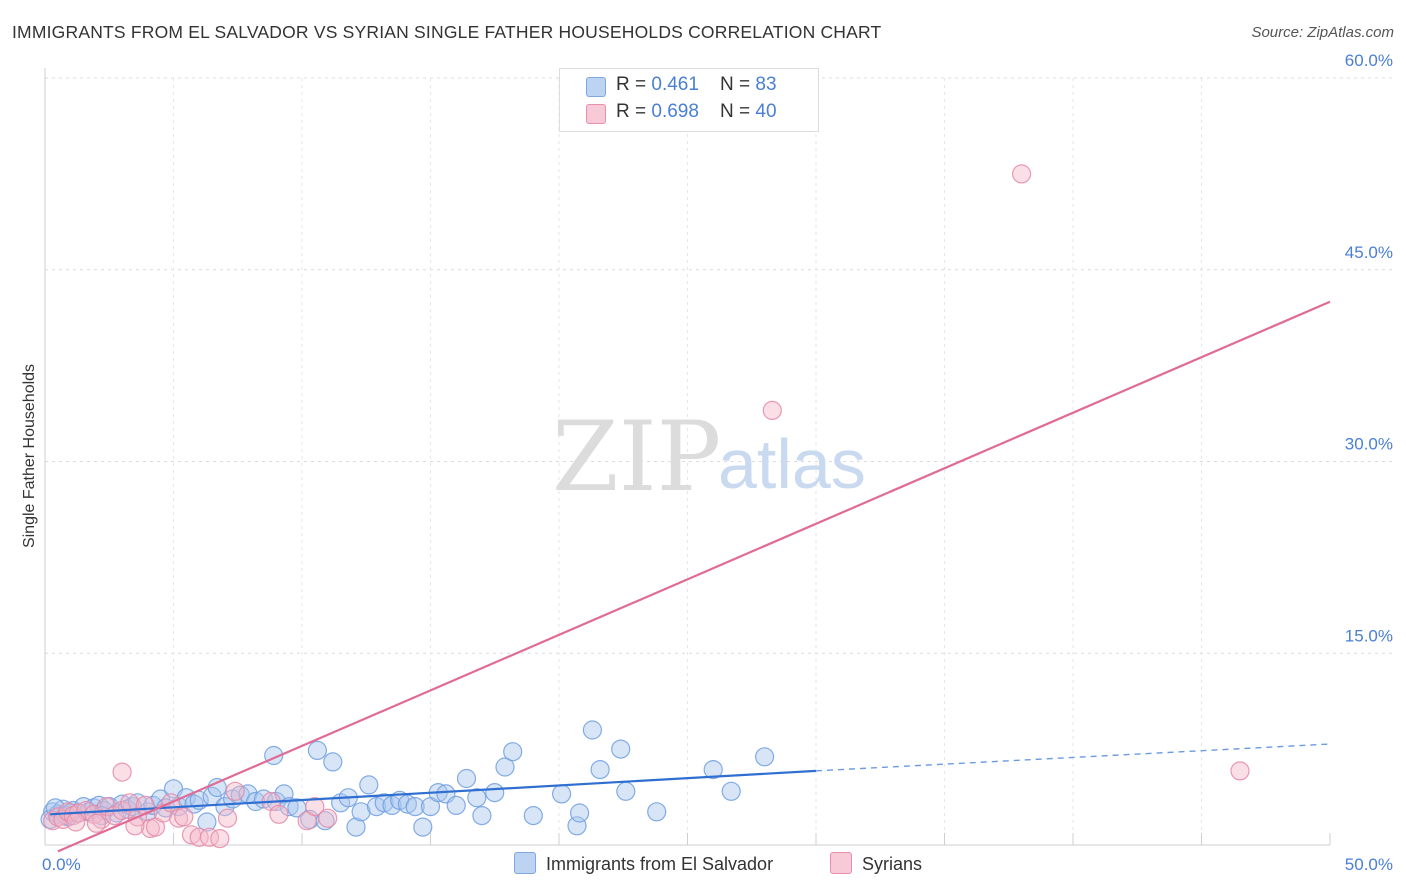 This screenshot has height=892, width=1406. I want to click on bottom-legend-label: Syrians, so click(892, 864).